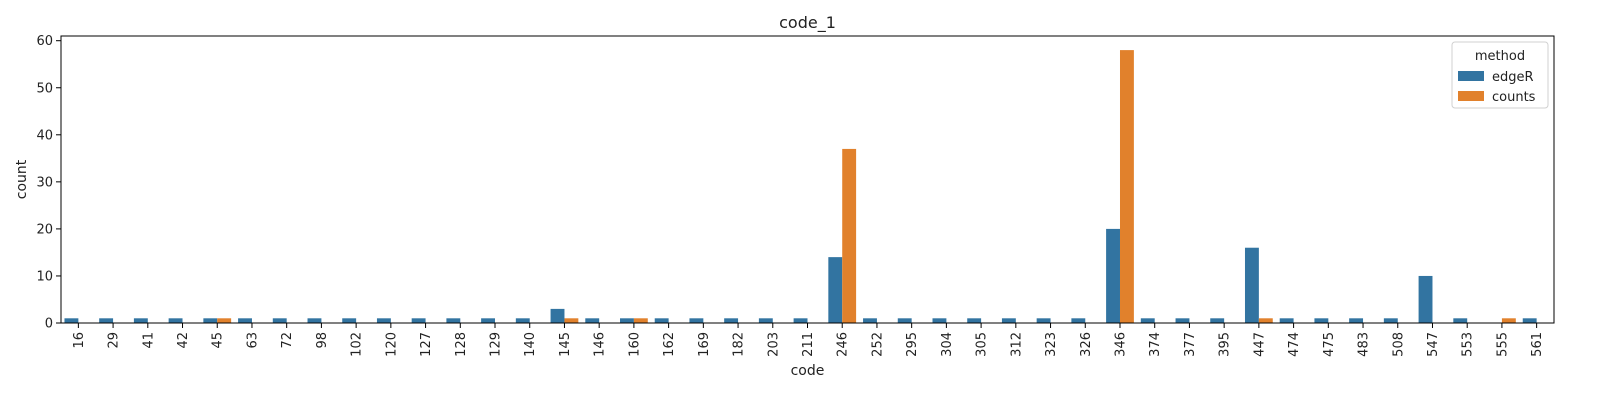 This screenshot has height=400, width=1600. Describe the element at coordinates (1120, 344) in the screenshot. I see `x-tick-label-346: 346` at that location.